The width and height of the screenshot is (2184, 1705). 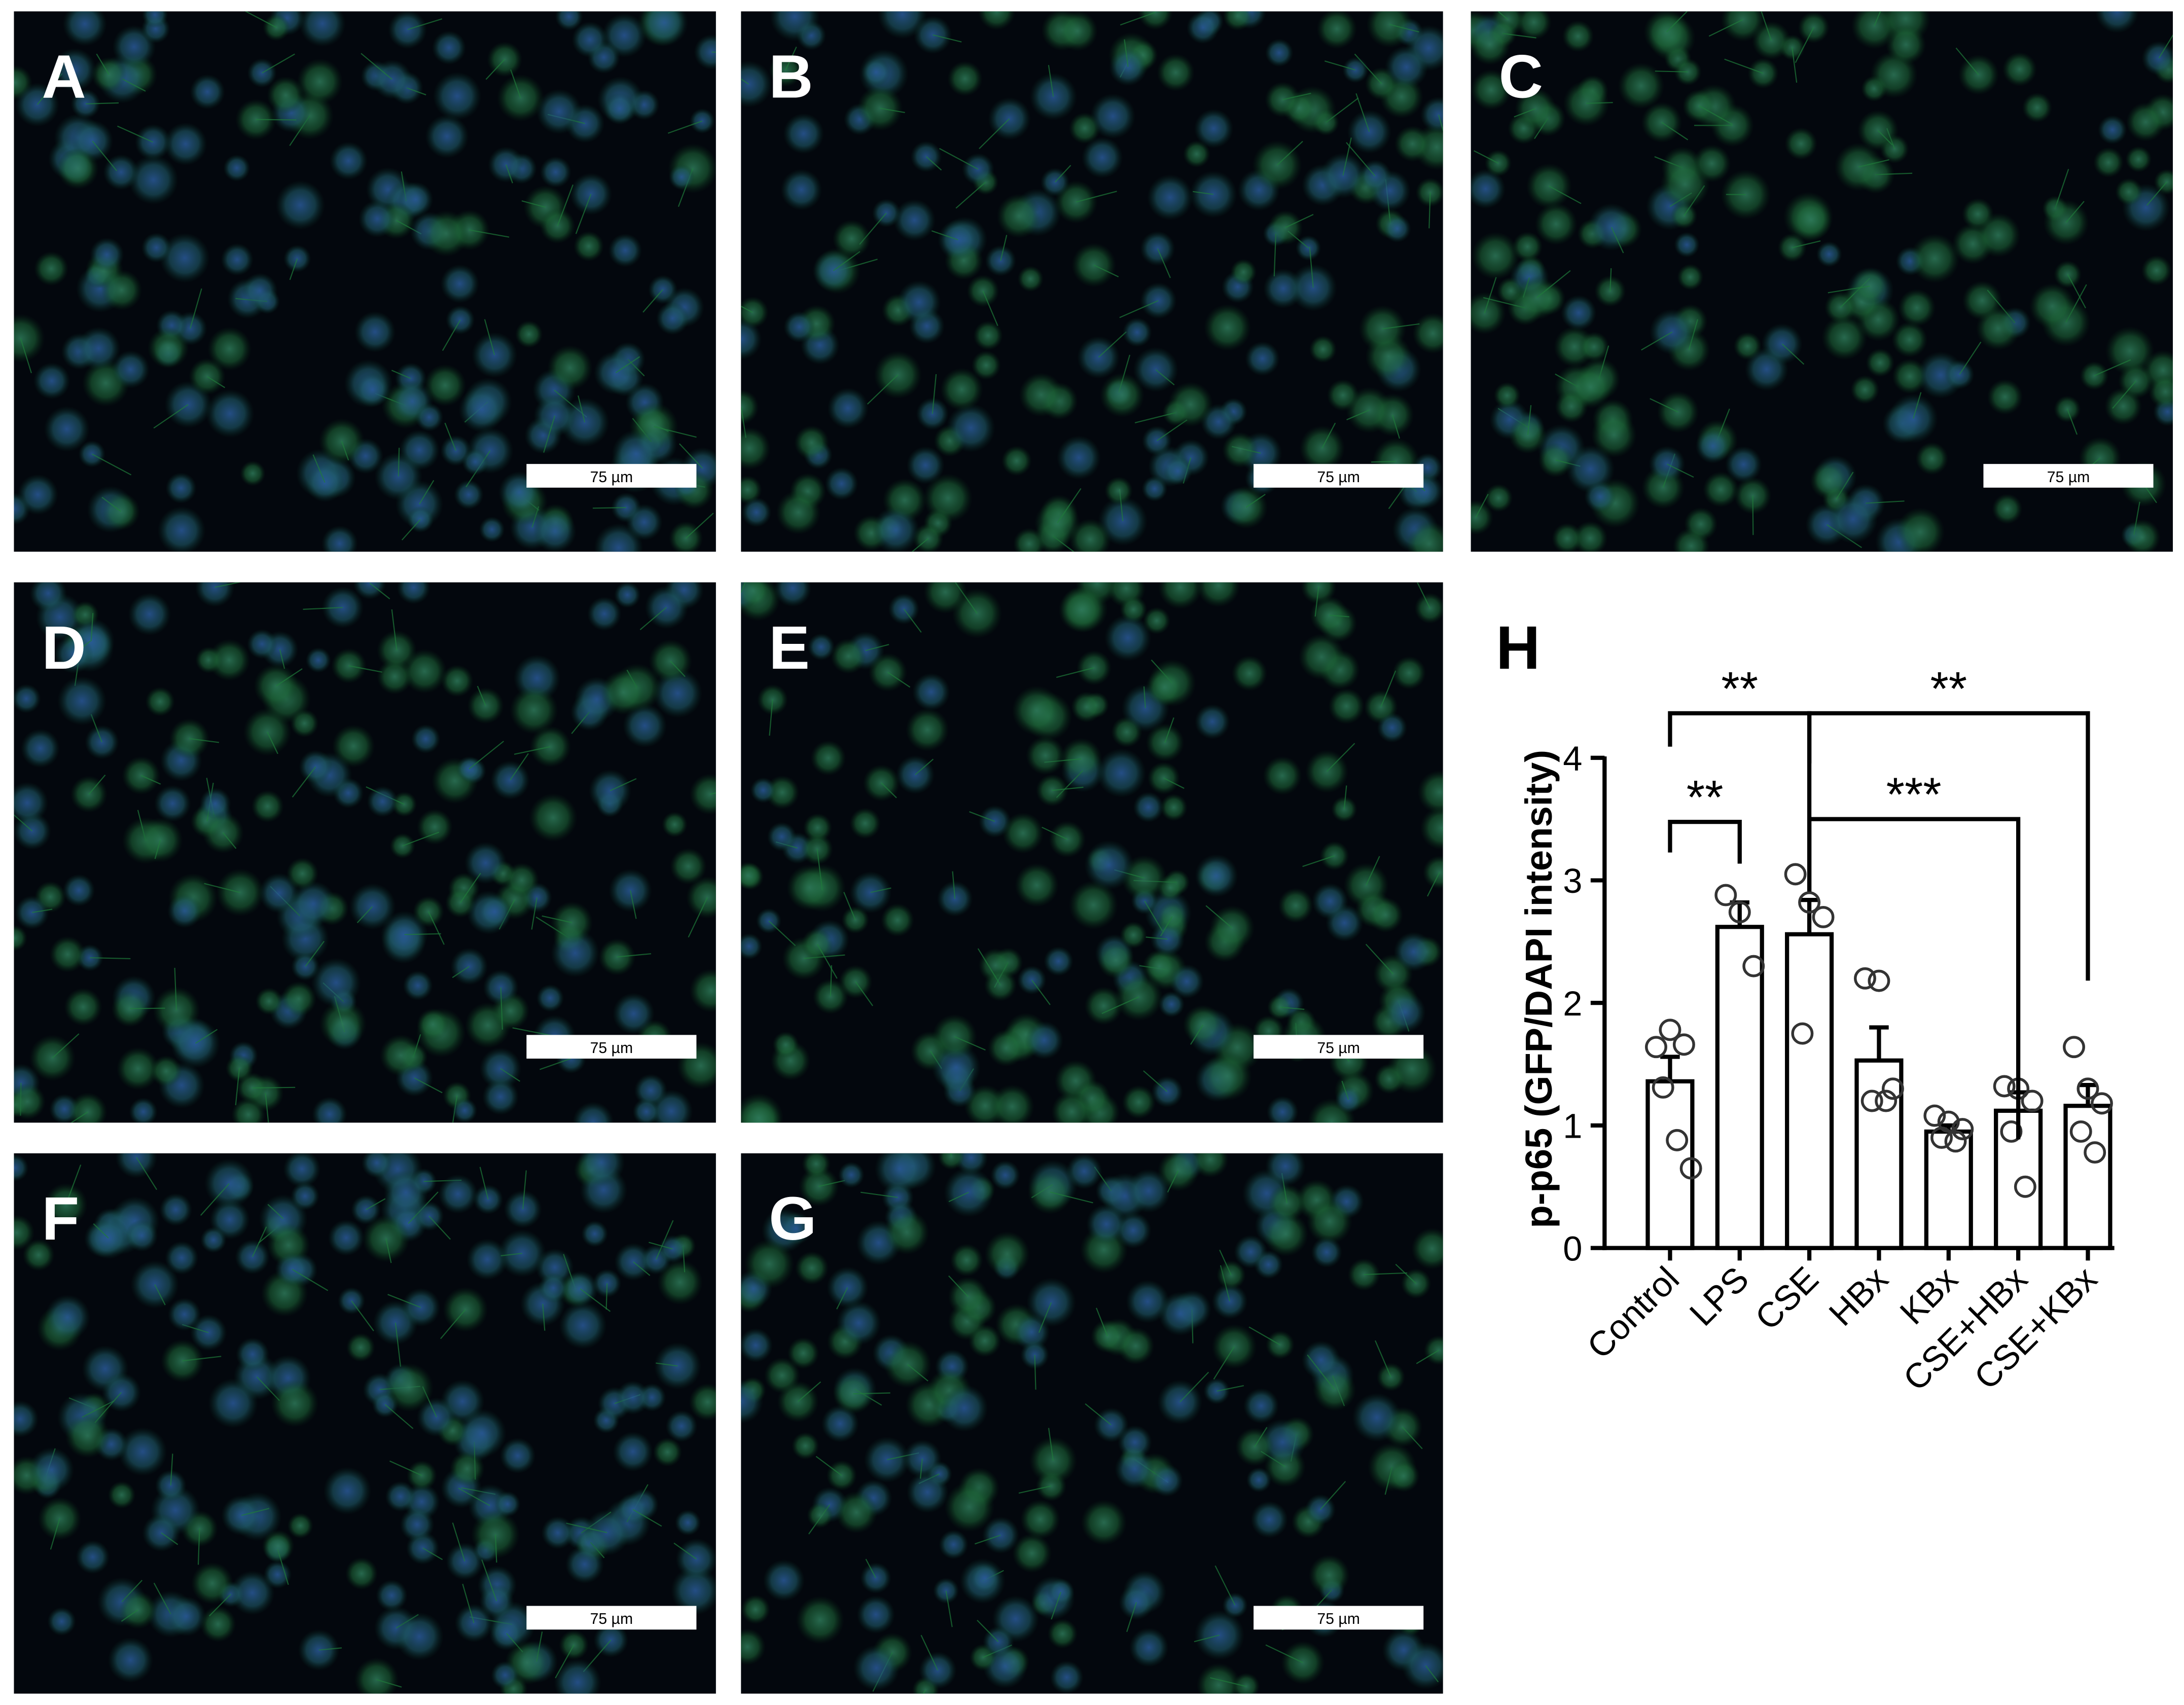 What do you see at coordinates (792, 1218) in the screenshot?
I see `panel-label: G` at bounding box center [792, 1218].